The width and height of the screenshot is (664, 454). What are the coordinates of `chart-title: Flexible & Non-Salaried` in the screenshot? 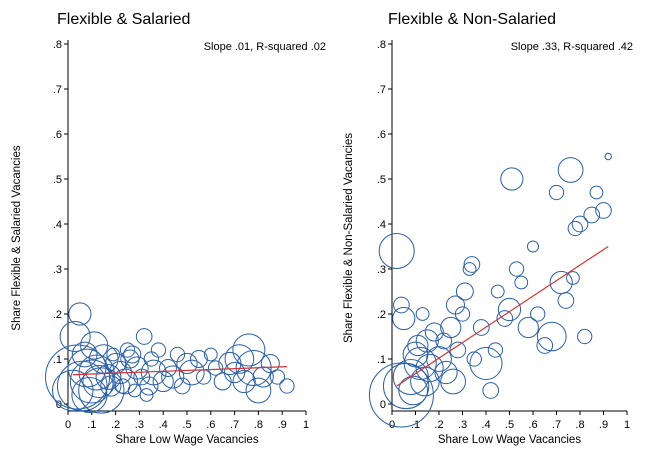 It's located at (472, 19).